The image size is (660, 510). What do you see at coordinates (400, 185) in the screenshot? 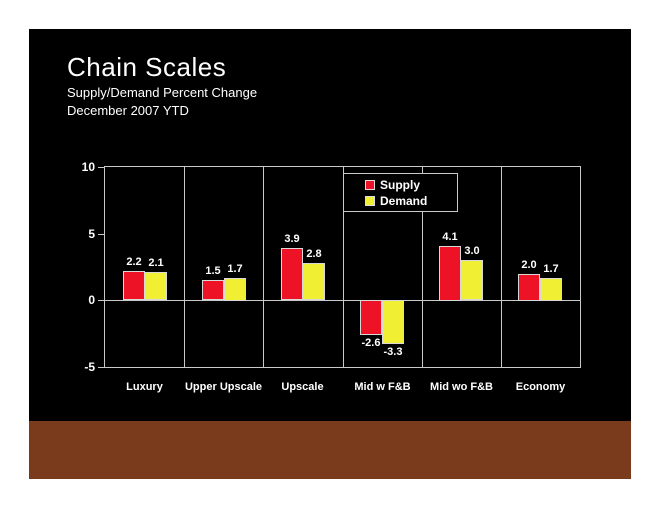
I see `legend-label-supply: Supply` at bounding box center [400, 185].